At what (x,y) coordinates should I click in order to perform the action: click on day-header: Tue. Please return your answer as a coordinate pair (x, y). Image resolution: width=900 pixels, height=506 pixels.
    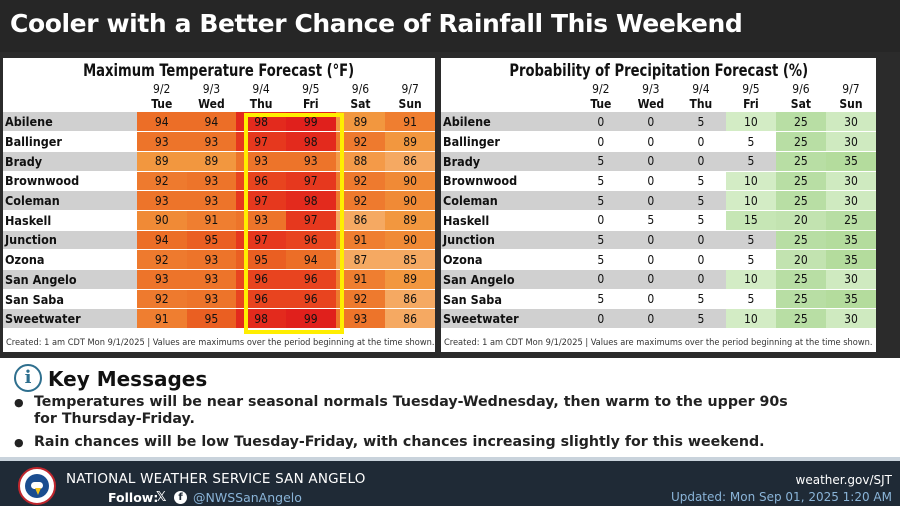
    Looking at the image, I should click on (601, 104).